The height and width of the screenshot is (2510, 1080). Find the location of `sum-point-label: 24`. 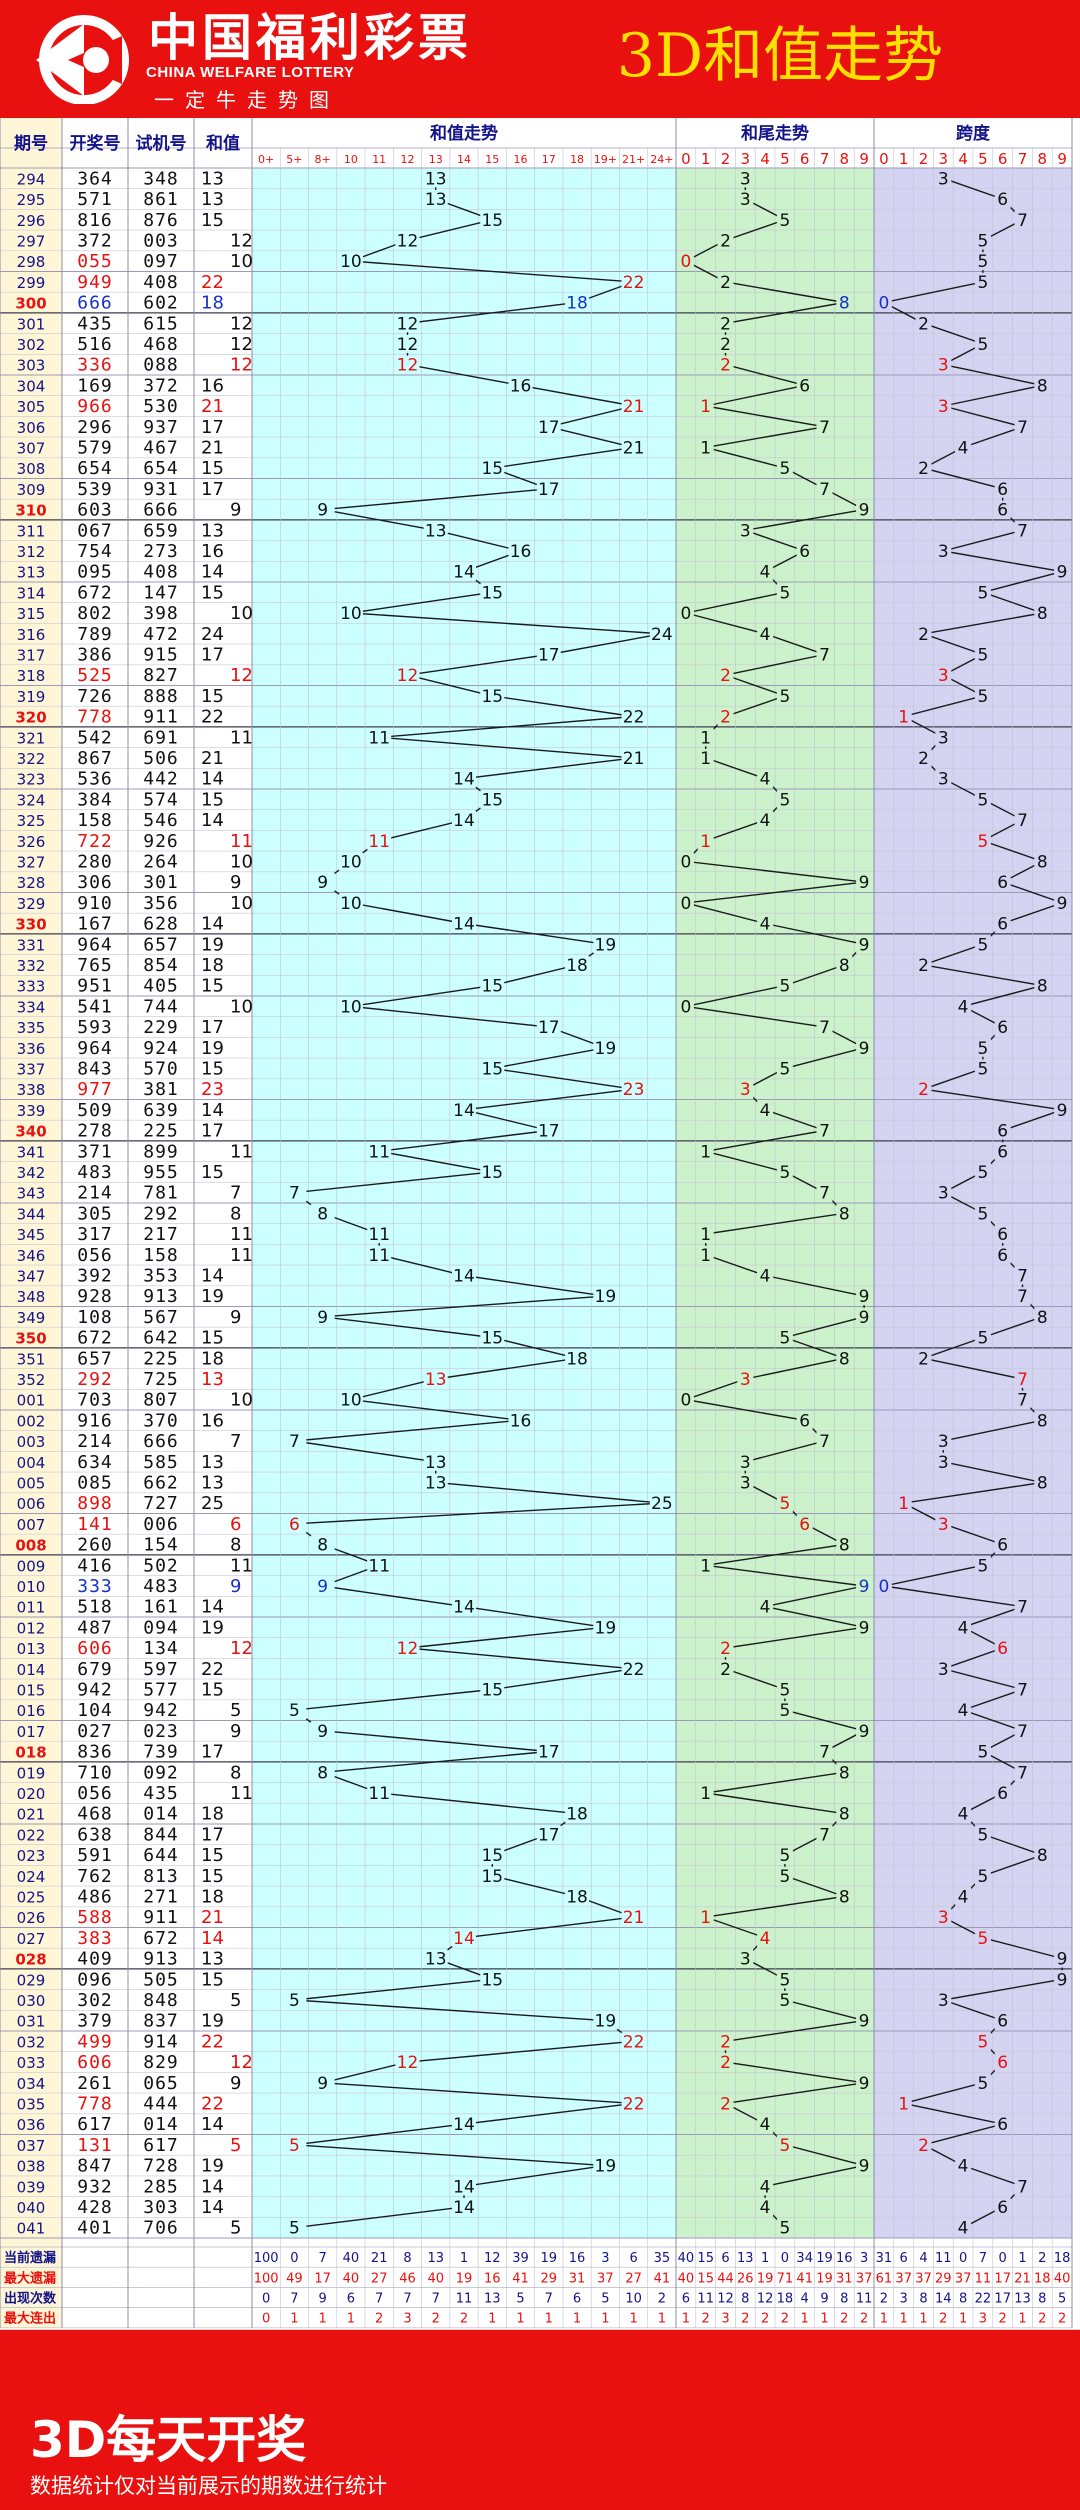

sum-point-label: 24 is located at coordinates (662, 635).